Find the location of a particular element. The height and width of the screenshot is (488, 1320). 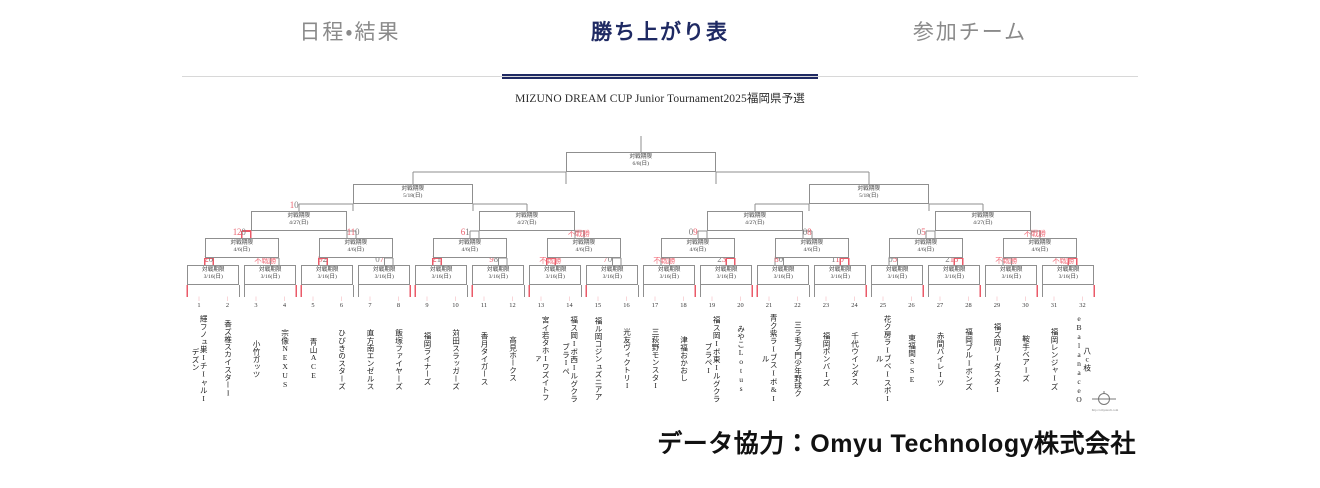

team-entry: | 30 鞍手ベアIズ is located at coordinates (1026, 351).